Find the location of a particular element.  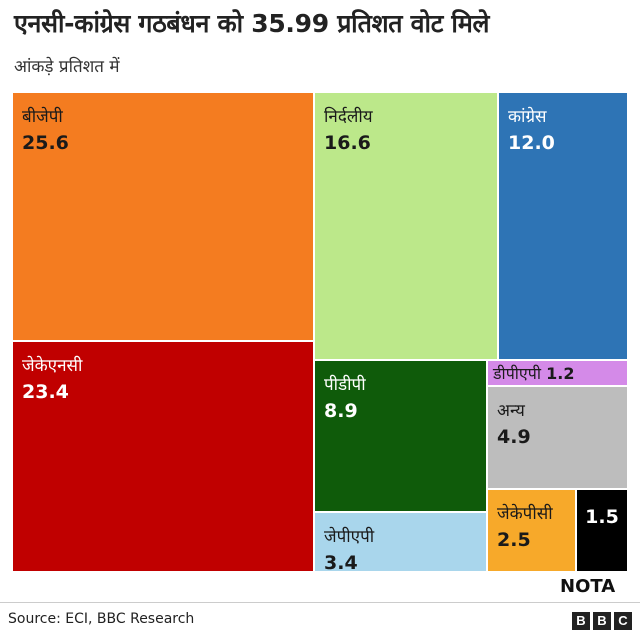

treemap-cell-party-9: जेकेपीसी 2.5 is located at coordinates (531, 530).